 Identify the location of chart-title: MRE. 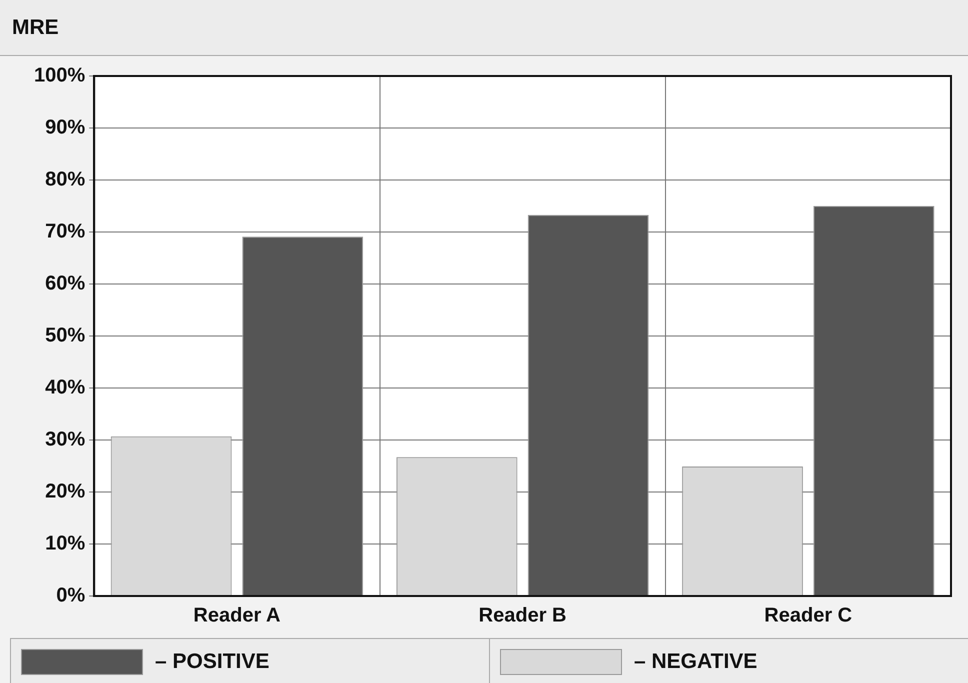
(484, 28).